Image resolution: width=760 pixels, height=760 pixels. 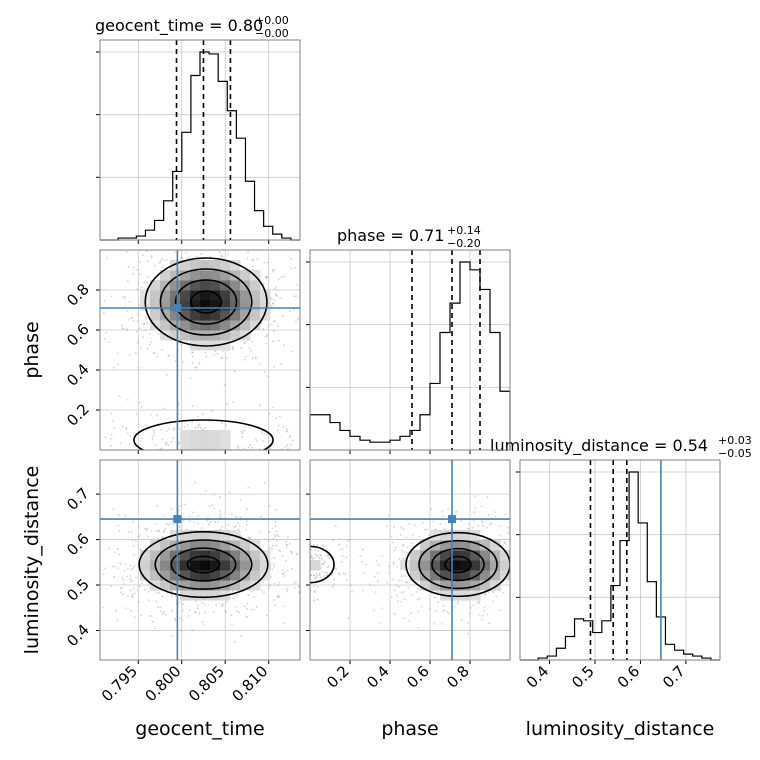 What do you see at coordinates (206, 683) in the screenshot?
I see `tick-label-x: 0.805` at bounding box center [206, 683].